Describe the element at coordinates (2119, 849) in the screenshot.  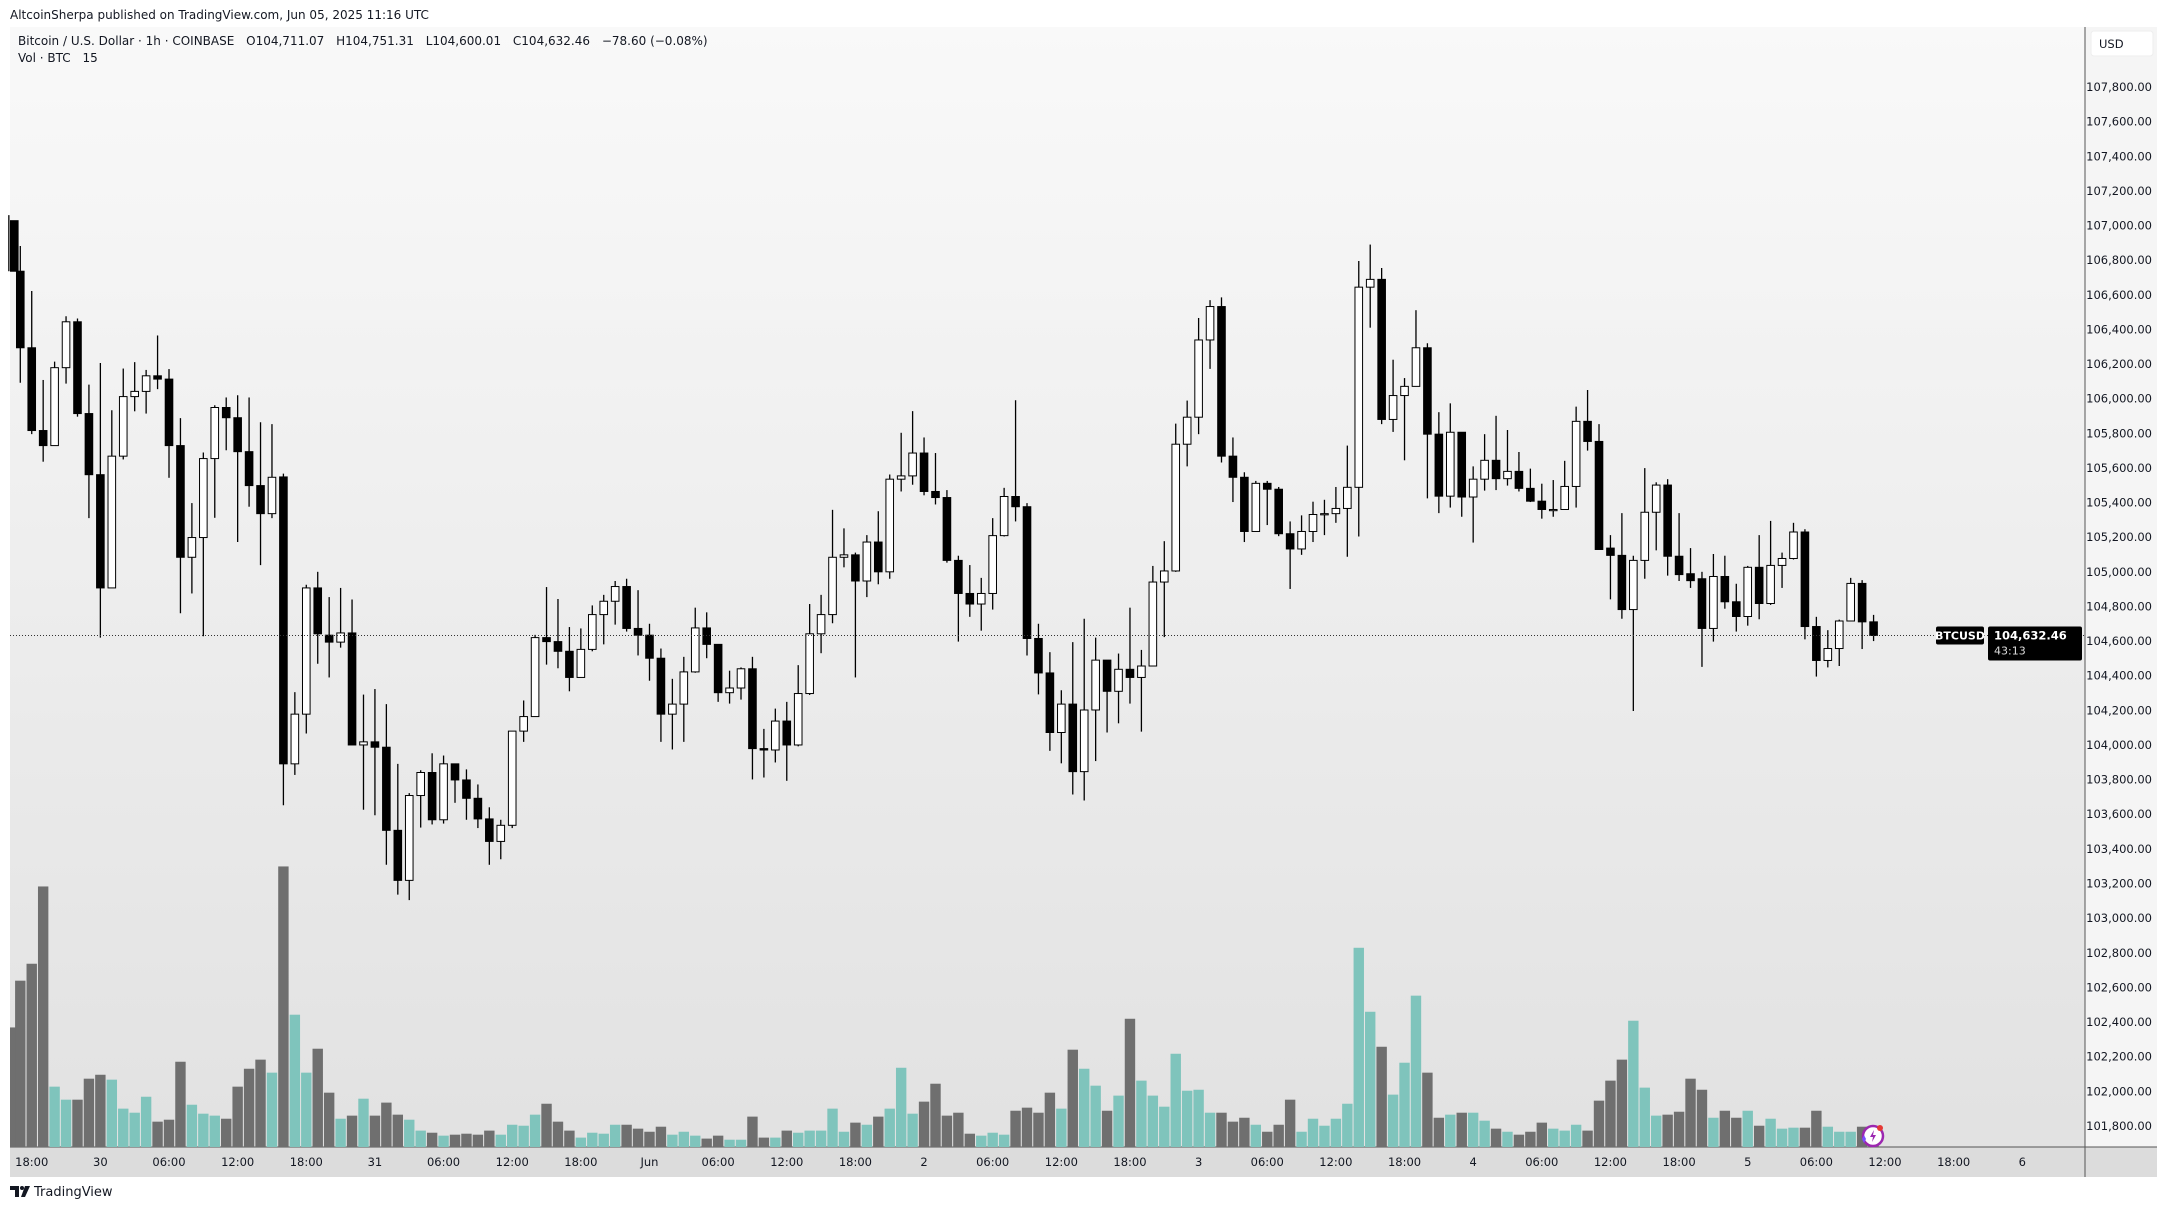
I see `price-tick-label: 103,400.00` at that location.